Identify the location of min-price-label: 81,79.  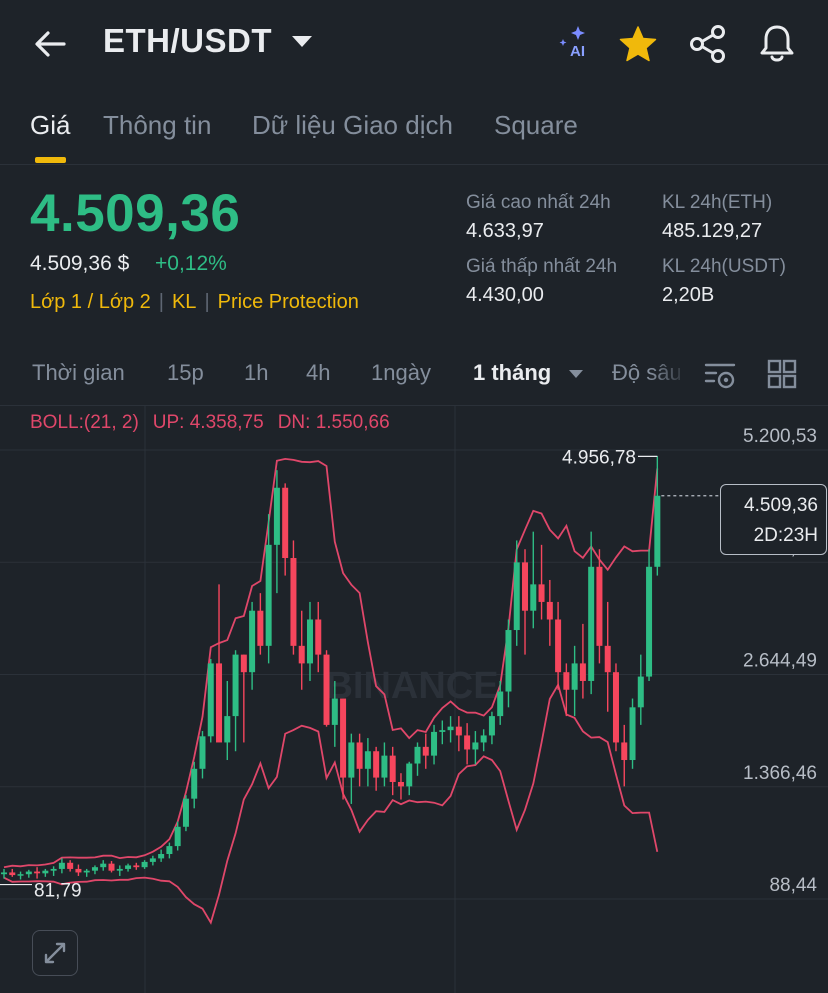
(58, 891).